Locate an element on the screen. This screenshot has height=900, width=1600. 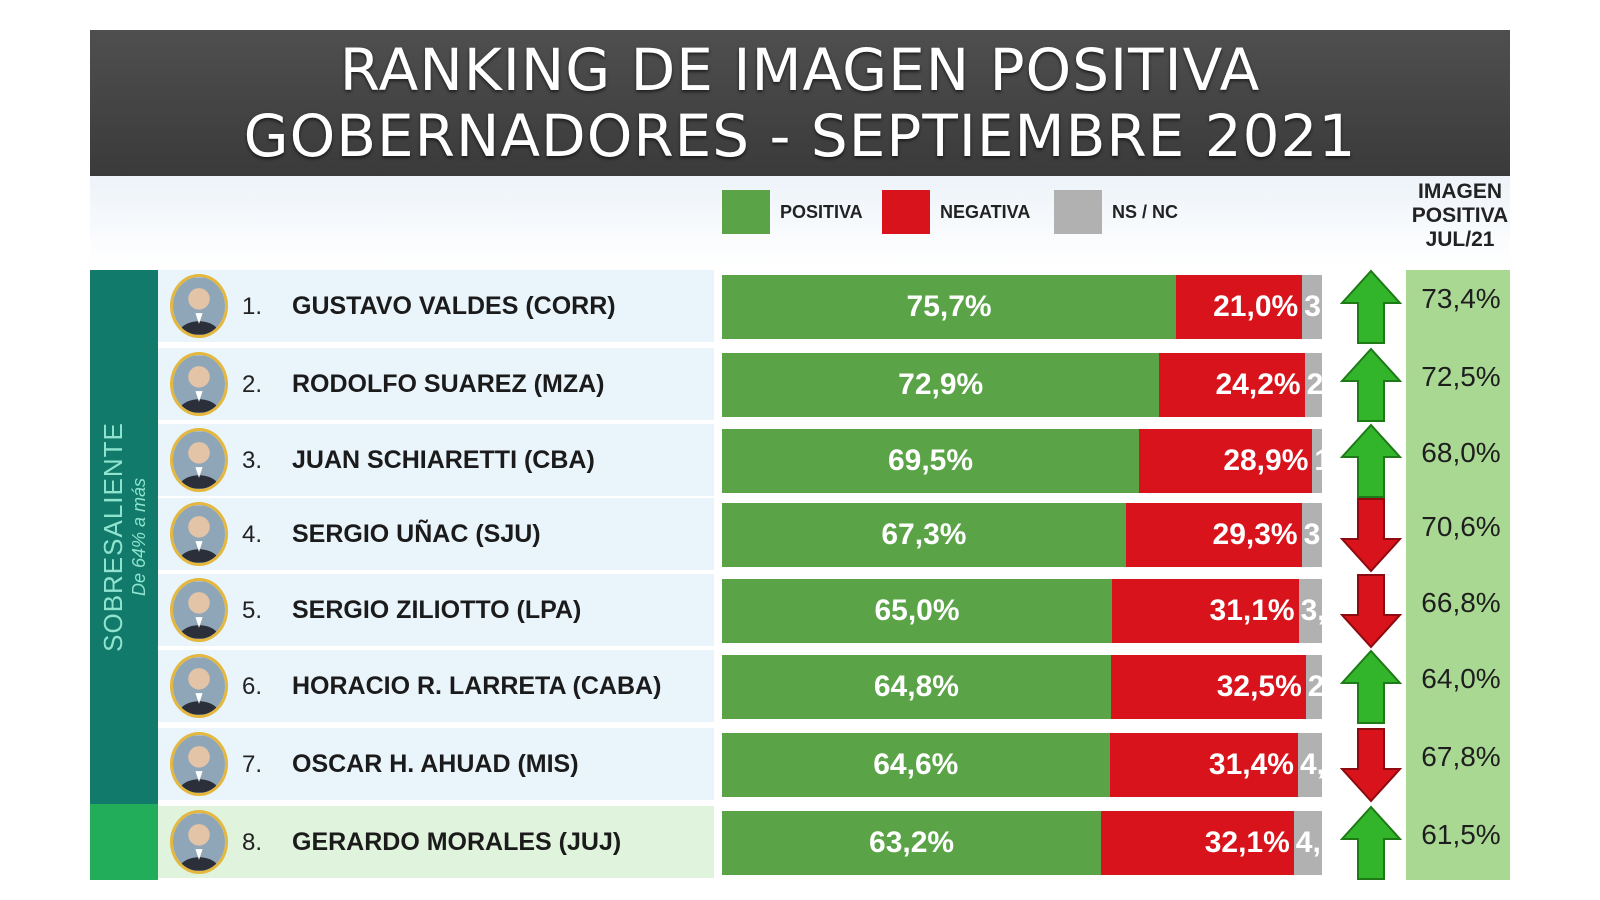
bar-segment-negative: 29,3% is located at coordinates (1213, 535).